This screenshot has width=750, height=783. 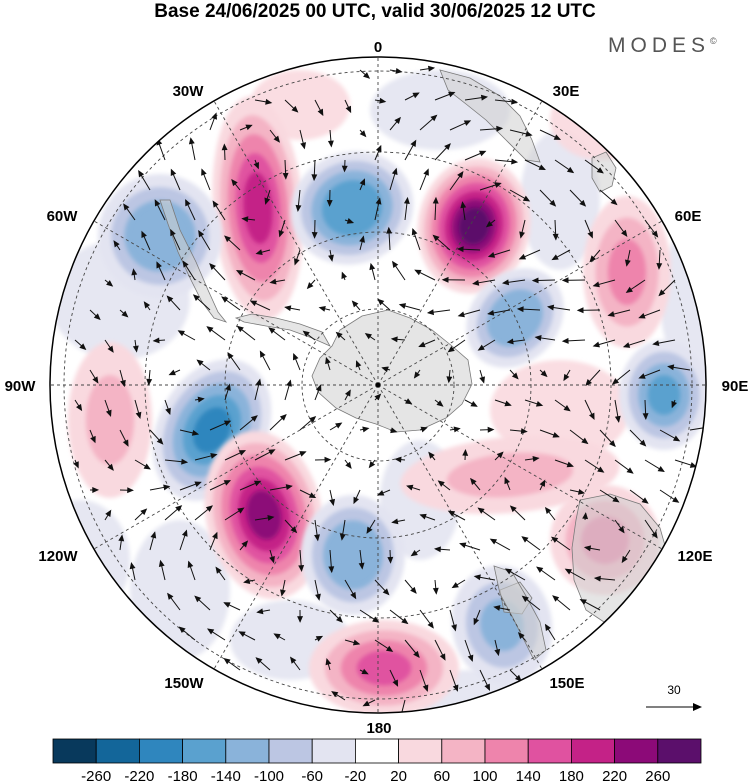 I want to click on brand-mark: ©, so click(x=713, y=41).